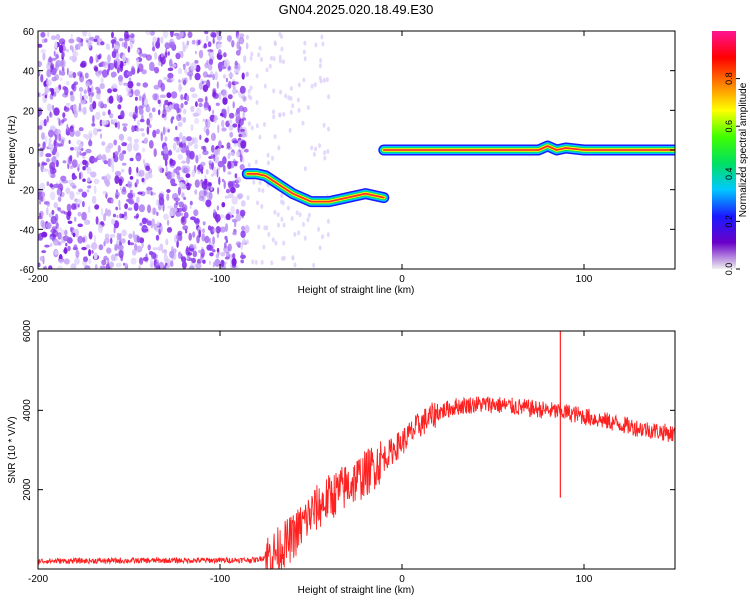 The image size is (750, 600). What do you see at coordinates (402, 579) in the screenshot?
I see `x-tick-label: 0` at bounding box center [402, 579].